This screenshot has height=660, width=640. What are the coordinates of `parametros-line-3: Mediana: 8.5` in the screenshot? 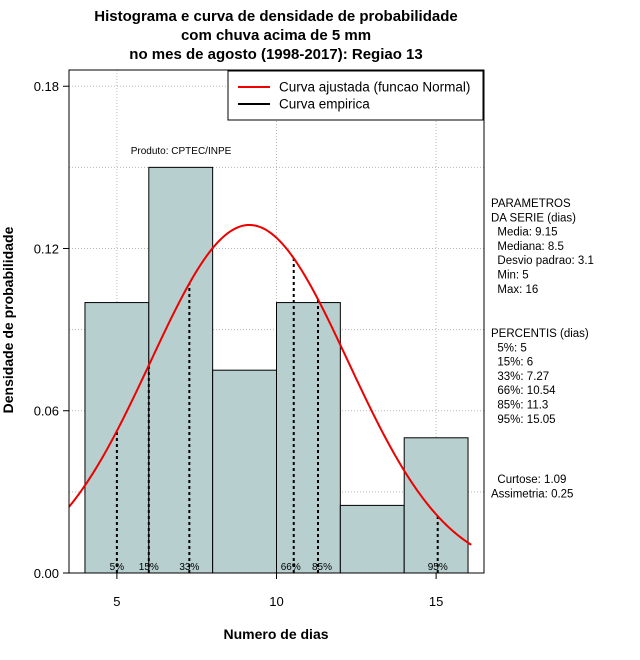 It's located at (527, 247).